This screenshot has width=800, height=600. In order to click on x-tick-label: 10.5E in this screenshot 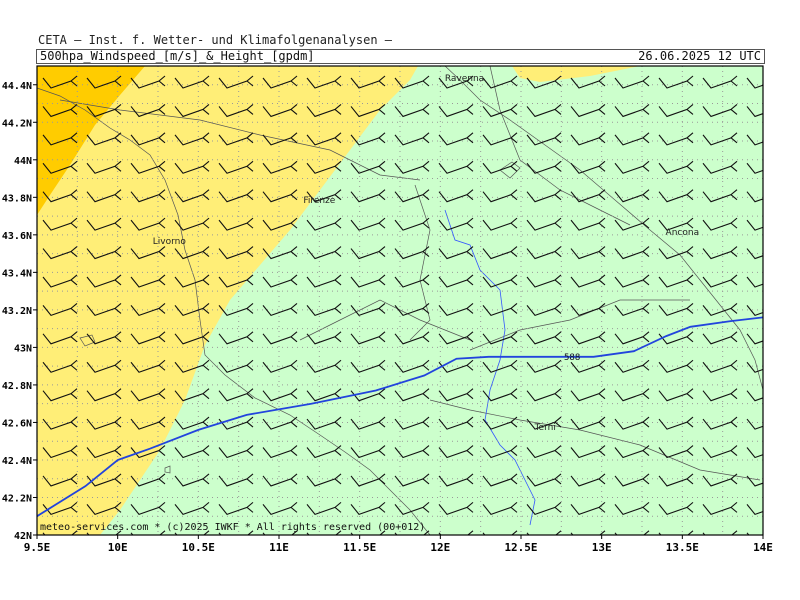, I will do `click(198, 547)`.